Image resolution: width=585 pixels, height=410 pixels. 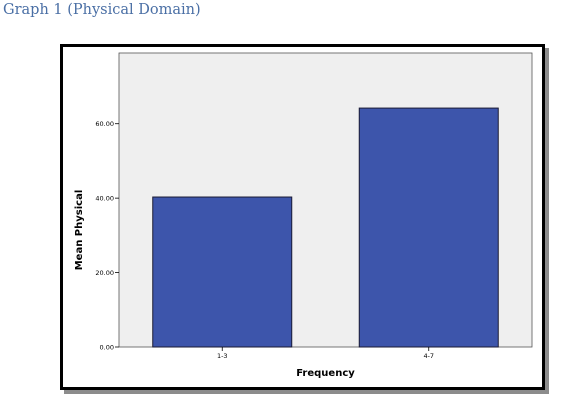 I want to click on graph-caption: Graph 1 (Physical Domain), so click(x=102, y=10).